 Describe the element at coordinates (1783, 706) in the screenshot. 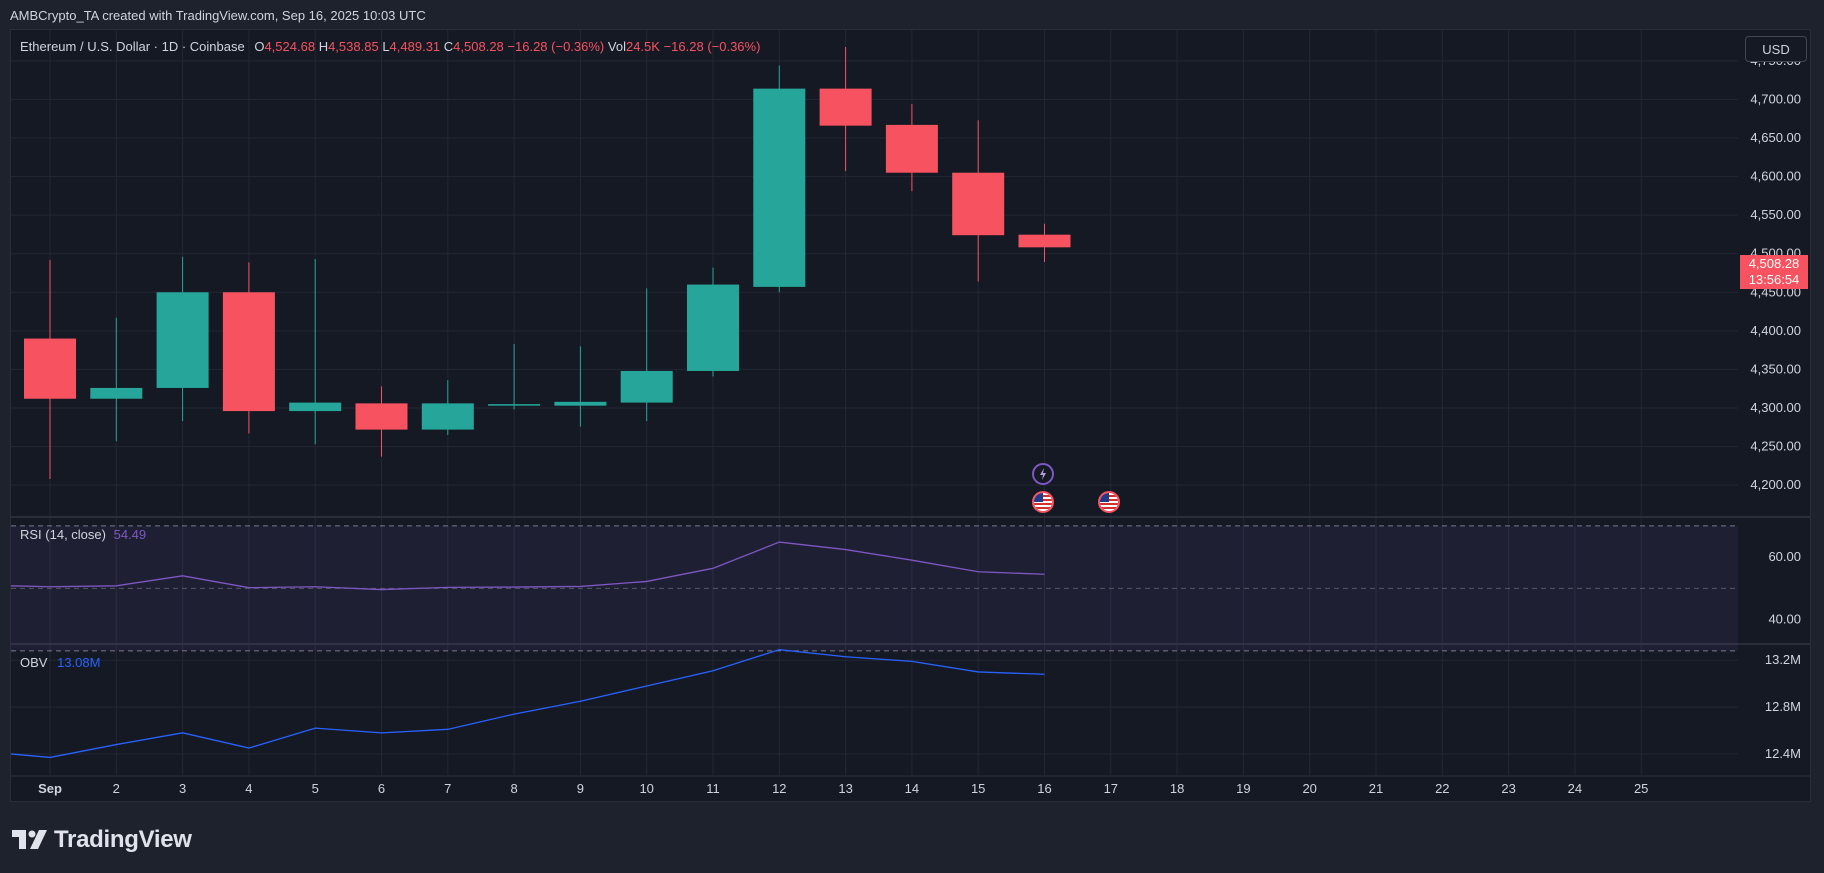

I see `obv-axis-tick: 12.8M` at that location.